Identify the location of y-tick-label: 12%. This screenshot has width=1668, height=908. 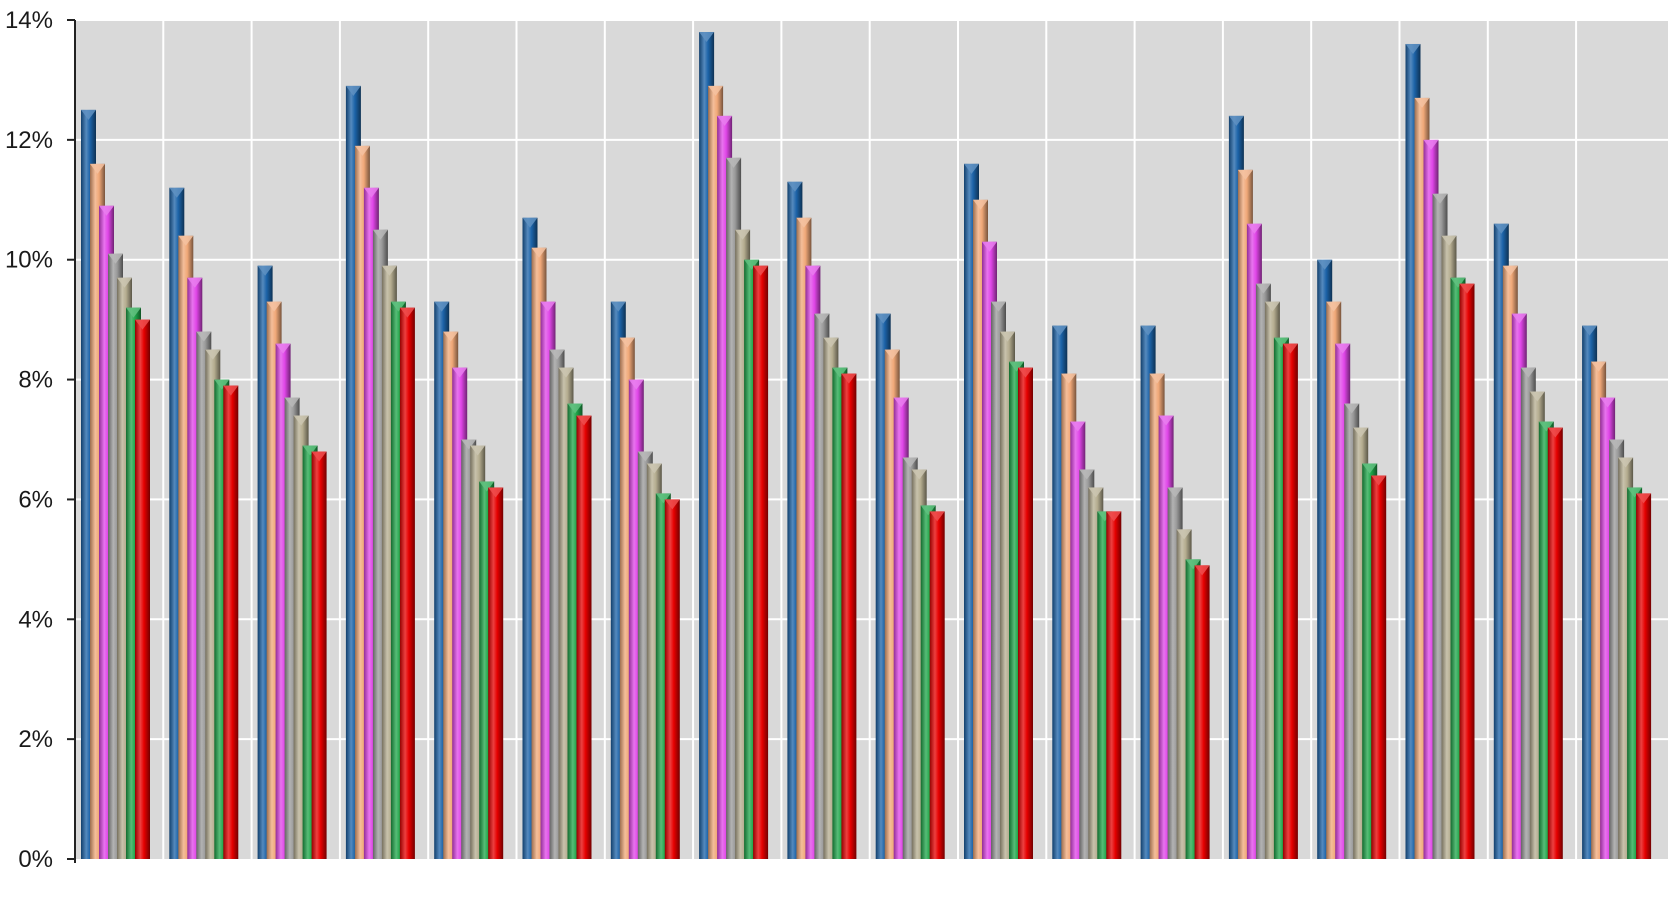
(29, 140).